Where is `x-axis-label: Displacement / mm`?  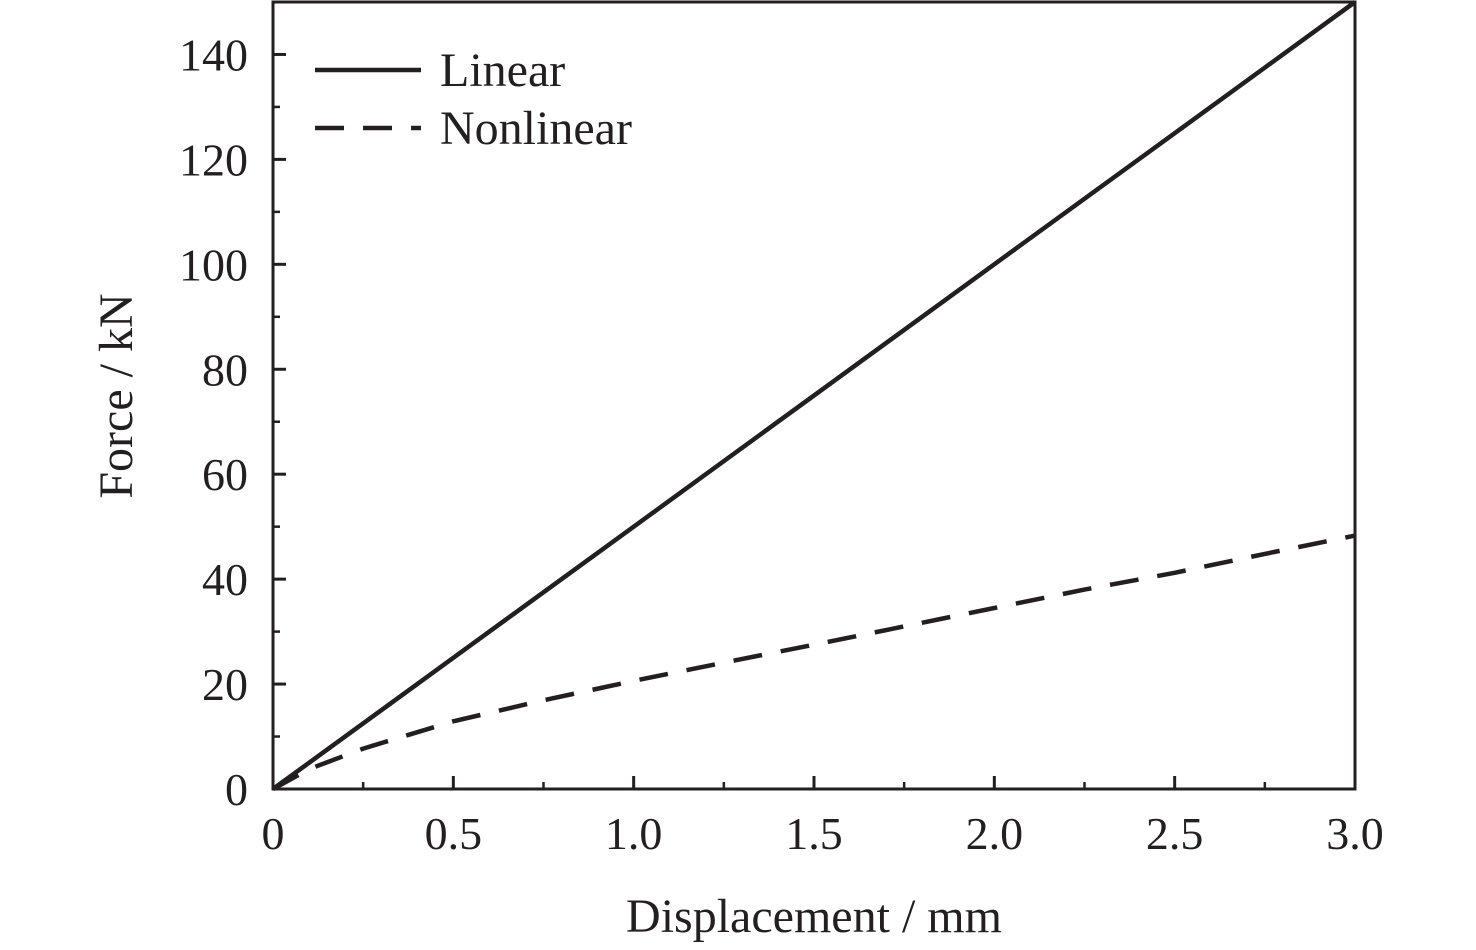
x-axis-label: Displacement / mm is located at coordinates (814, 916).